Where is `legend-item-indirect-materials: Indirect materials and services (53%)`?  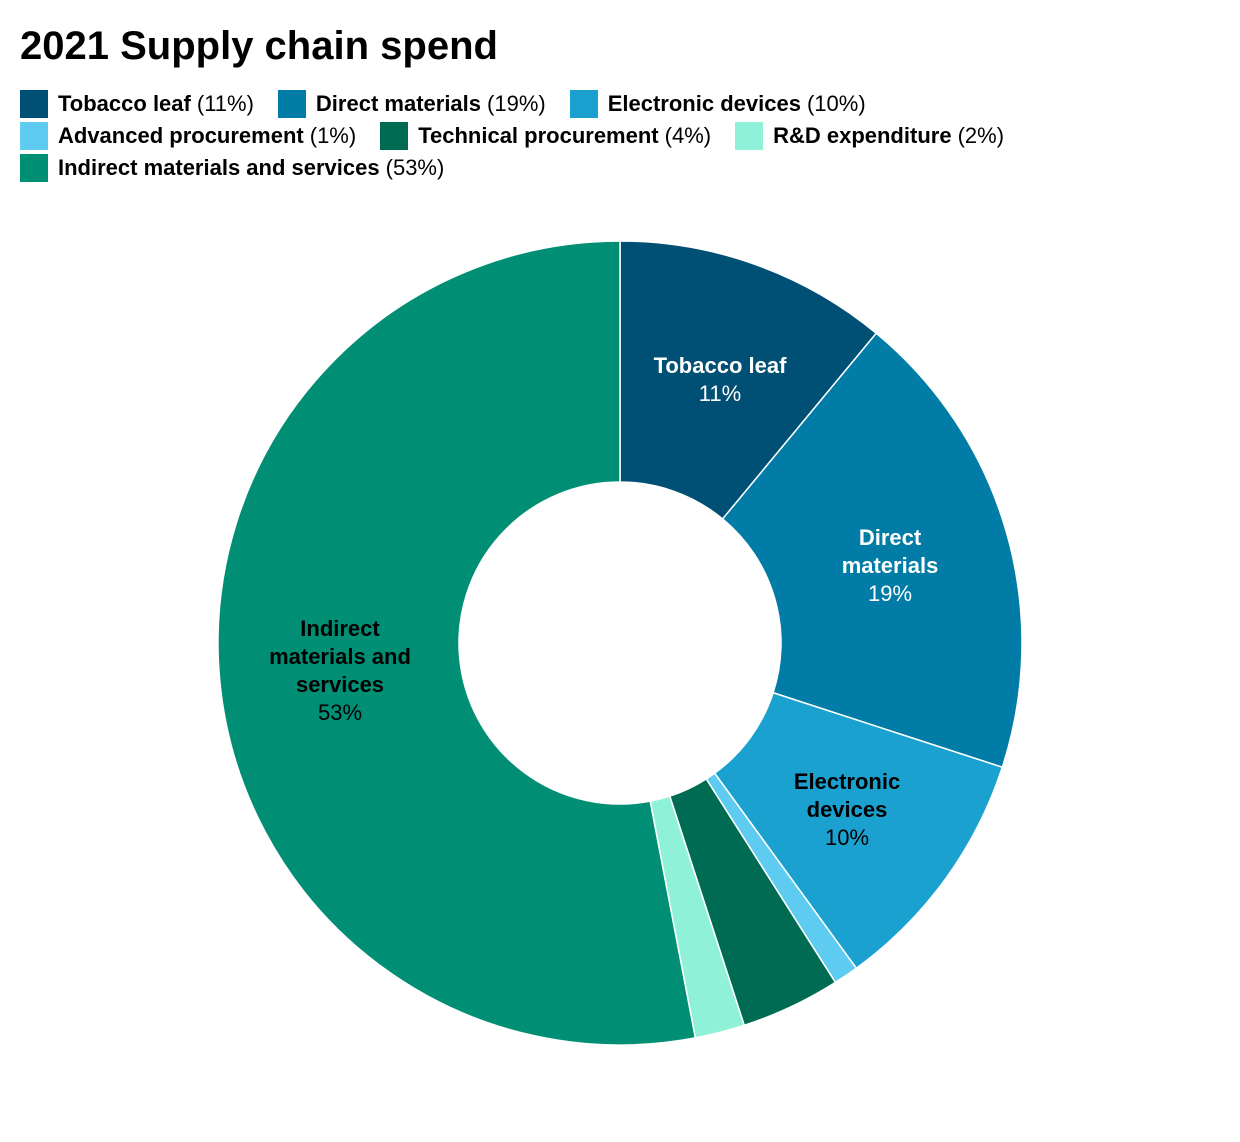
legend-item-indirect-materials: Indirect materials and services (53%) is located at coordinates (232, 168).